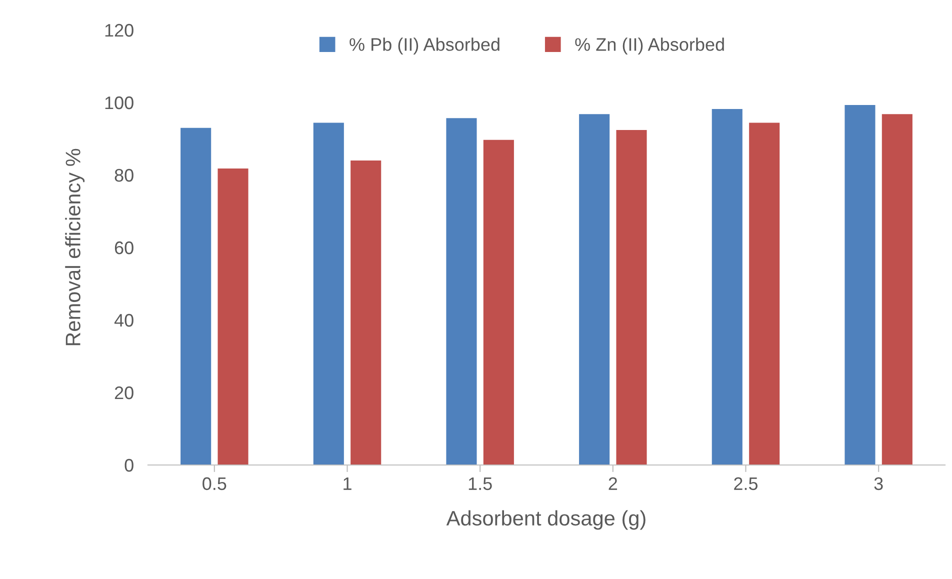 This screenshot has height=579, width=952. I want to click on y-tick-label: 0, so click(129, 465).